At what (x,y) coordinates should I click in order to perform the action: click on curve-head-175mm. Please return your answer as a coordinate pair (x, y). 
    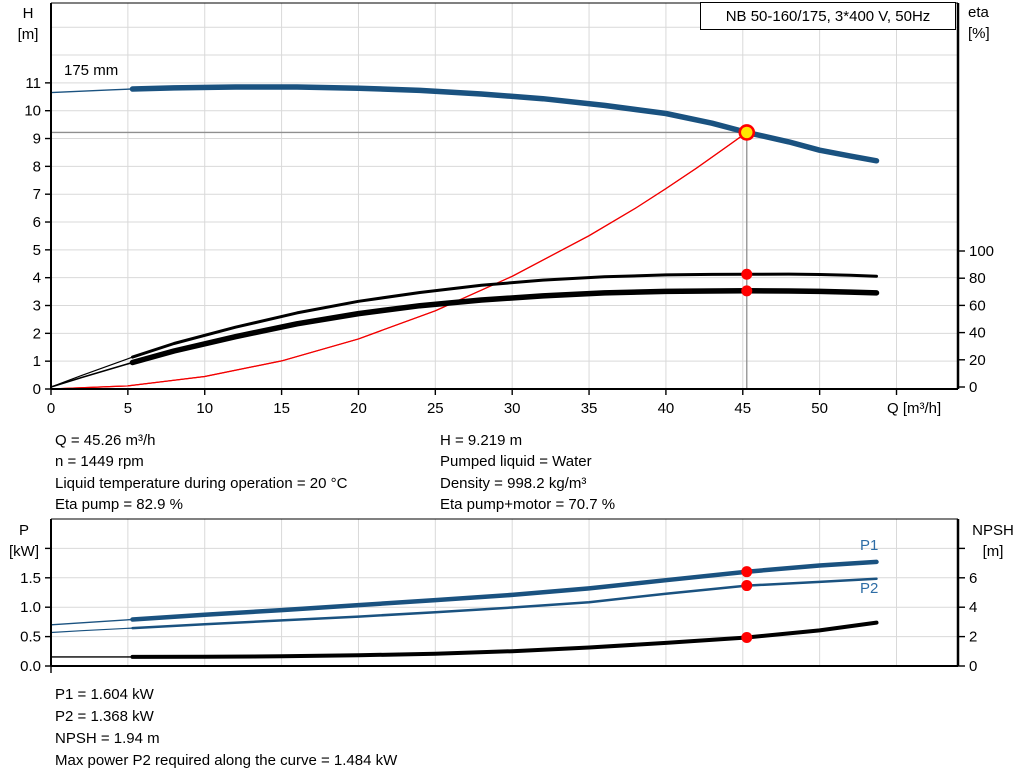
    Looking at the image, I should click on (504, 124).